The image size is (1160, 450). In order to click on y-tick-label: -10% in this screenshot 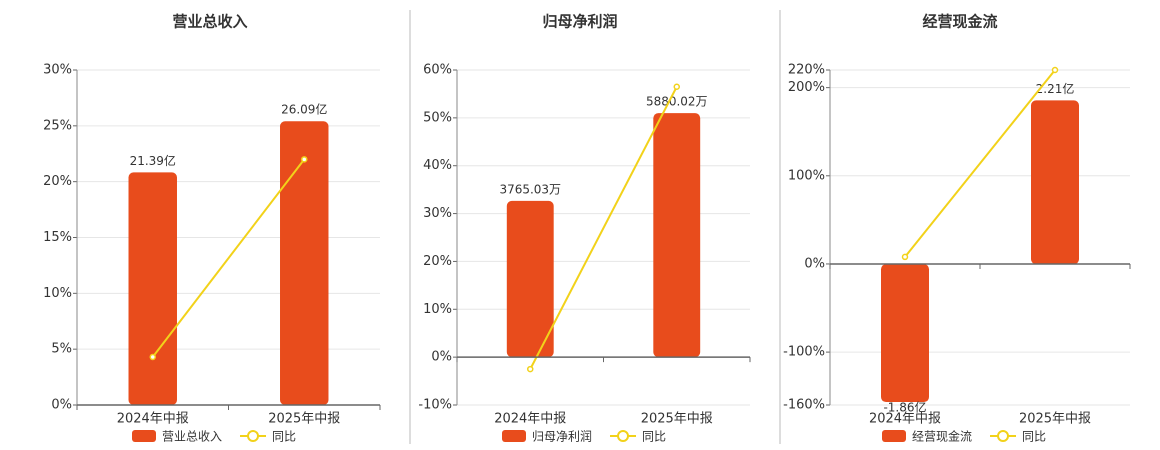, I will do `click(435, 405)`.